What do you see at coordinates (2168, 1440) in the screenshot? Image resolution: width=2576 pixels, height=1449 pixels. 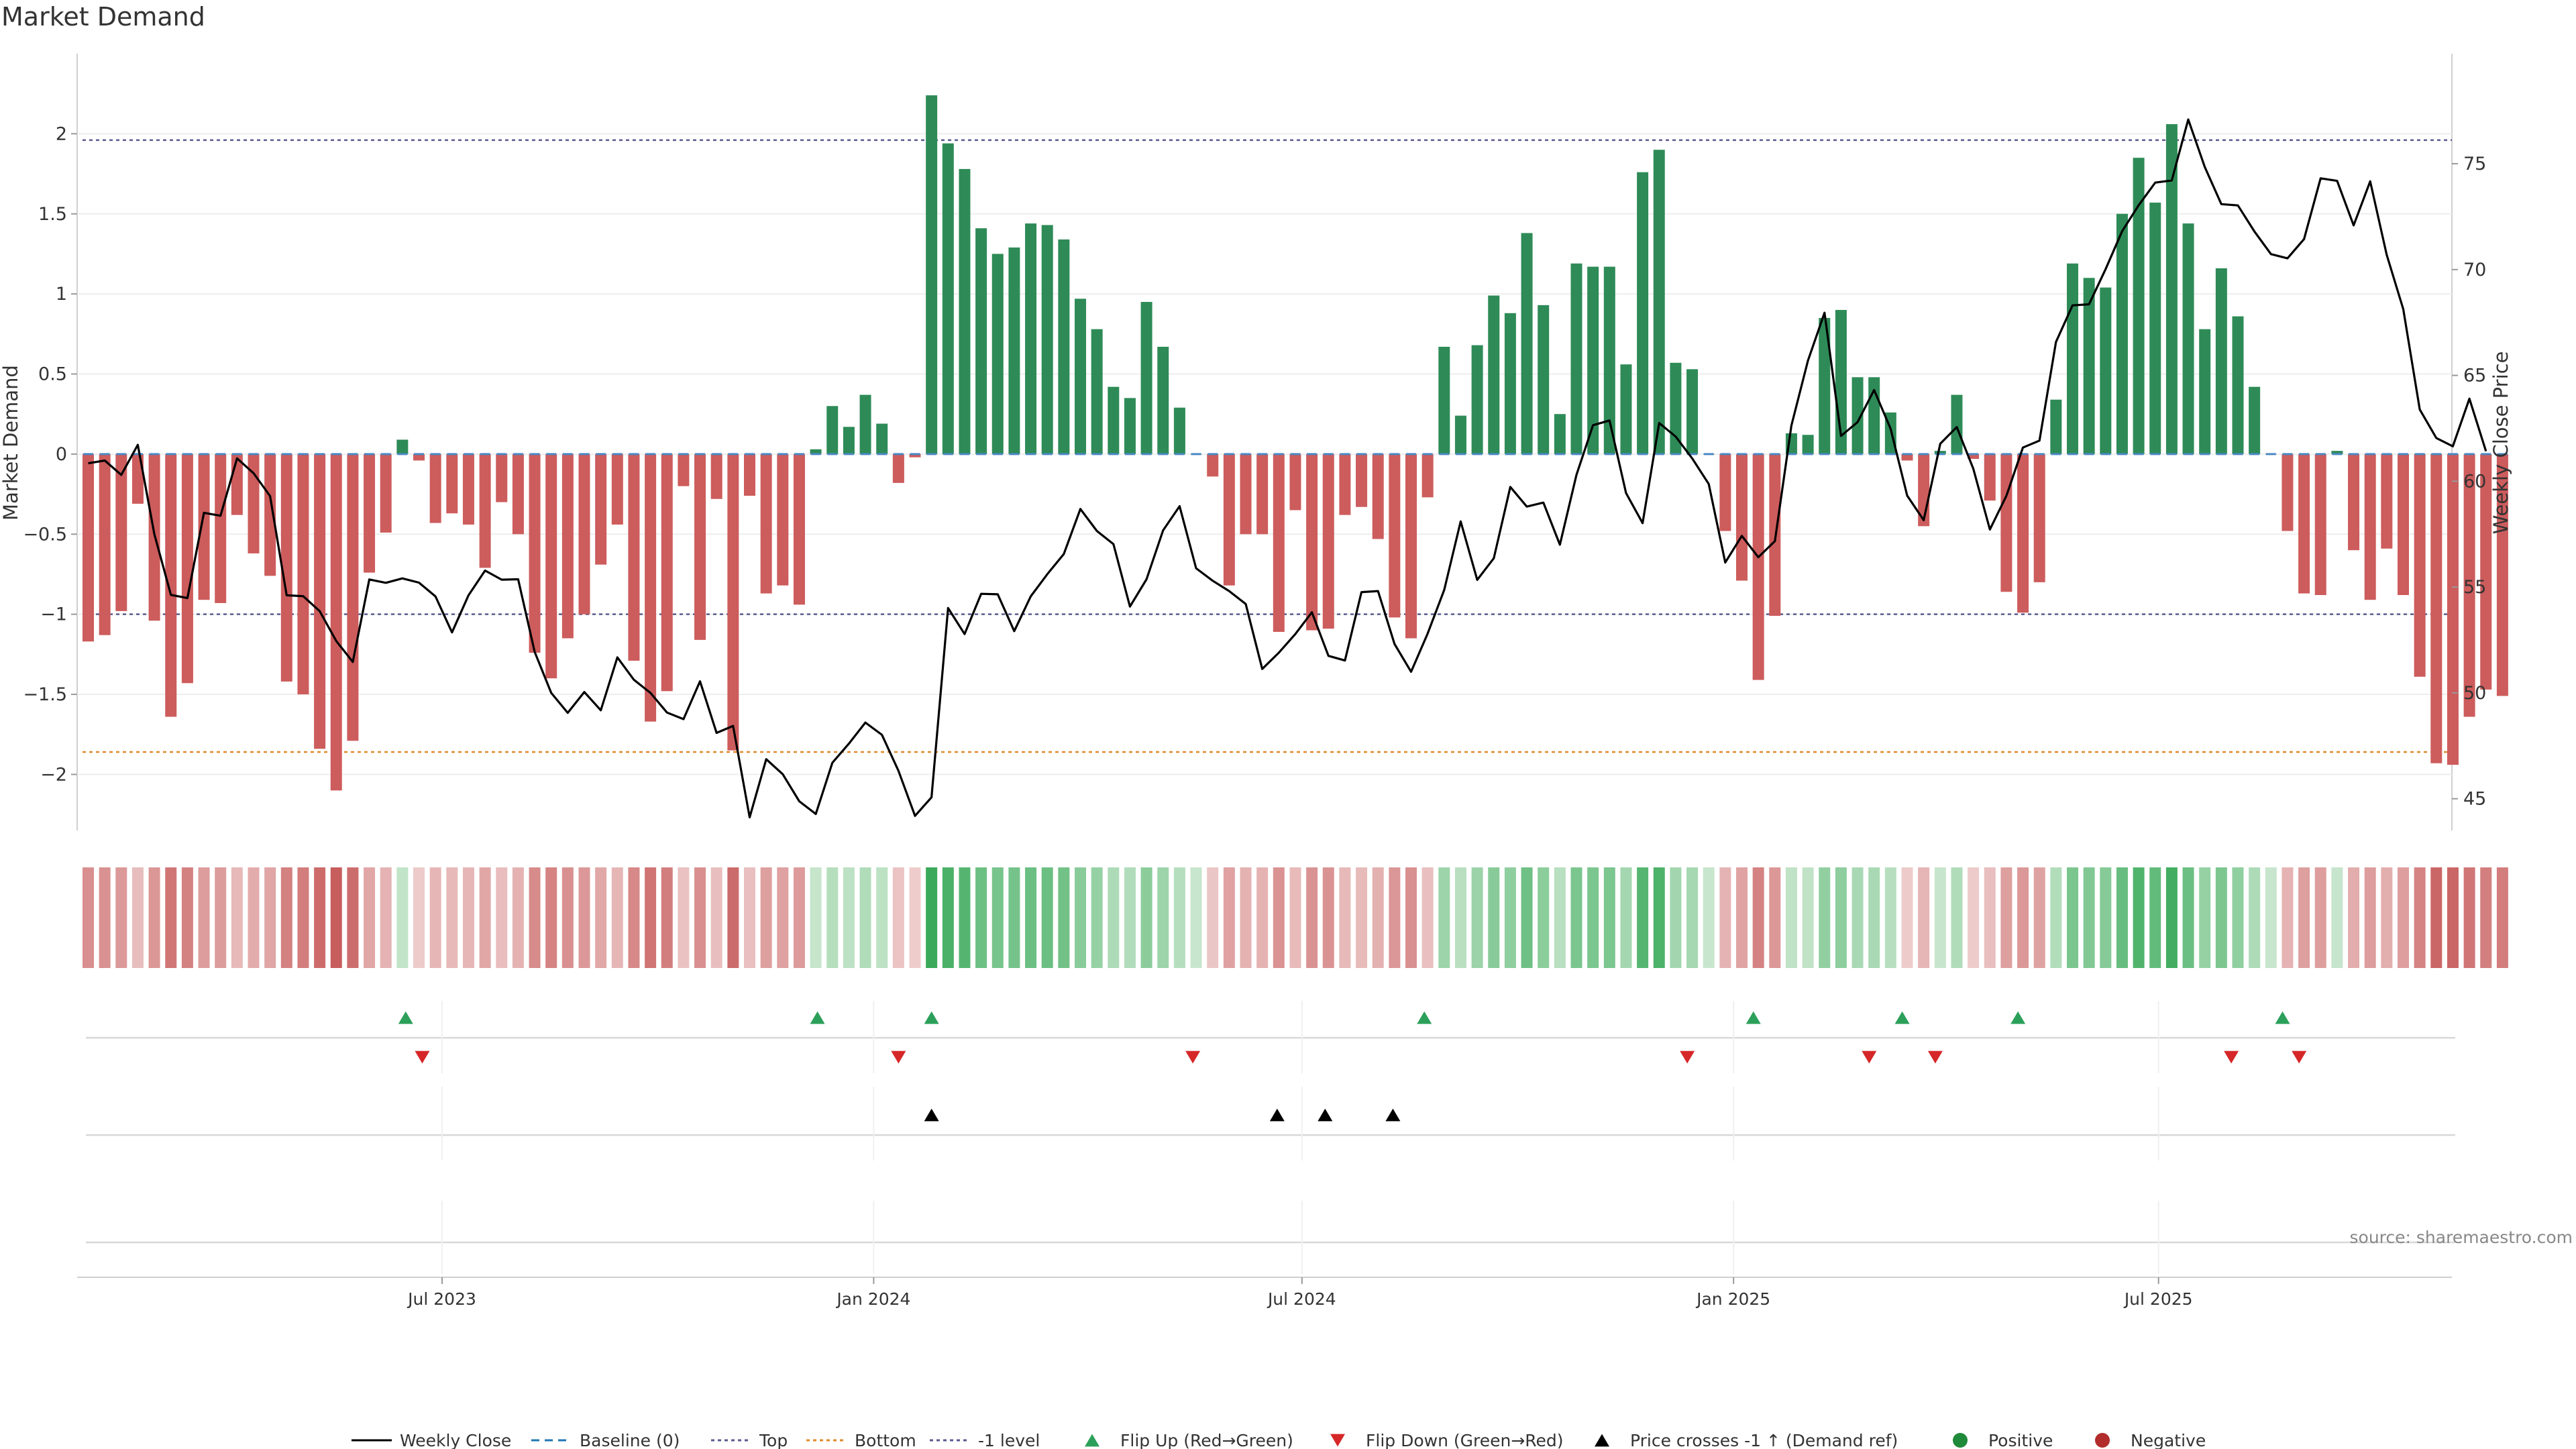 I see `legend-label: Negative` at bounding box center [2168, 1440].